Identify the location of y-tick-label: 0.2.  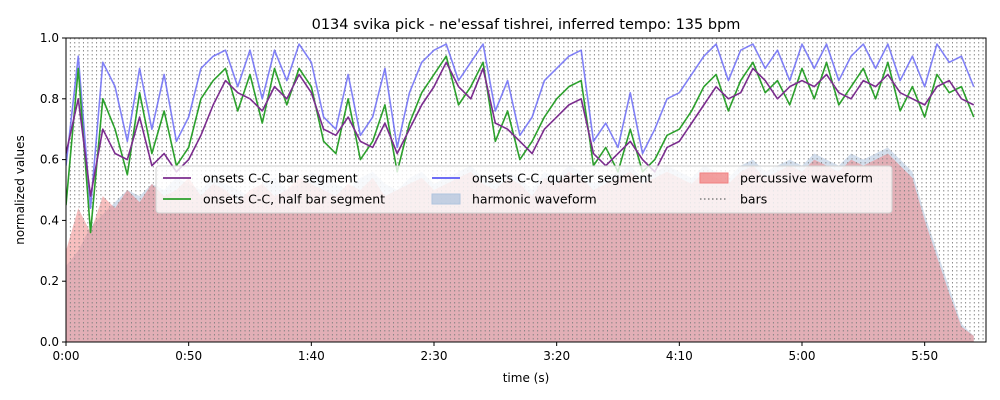
(49, 281).